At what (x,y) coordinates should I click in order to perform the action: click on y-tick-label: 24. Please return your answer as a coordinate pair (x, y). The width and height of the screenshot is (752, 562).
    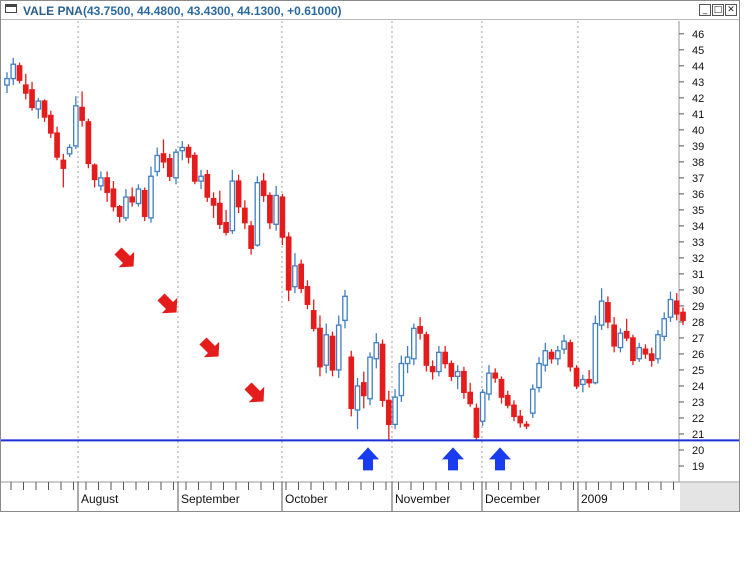
    Looking at the image, I should click on (698, 387).